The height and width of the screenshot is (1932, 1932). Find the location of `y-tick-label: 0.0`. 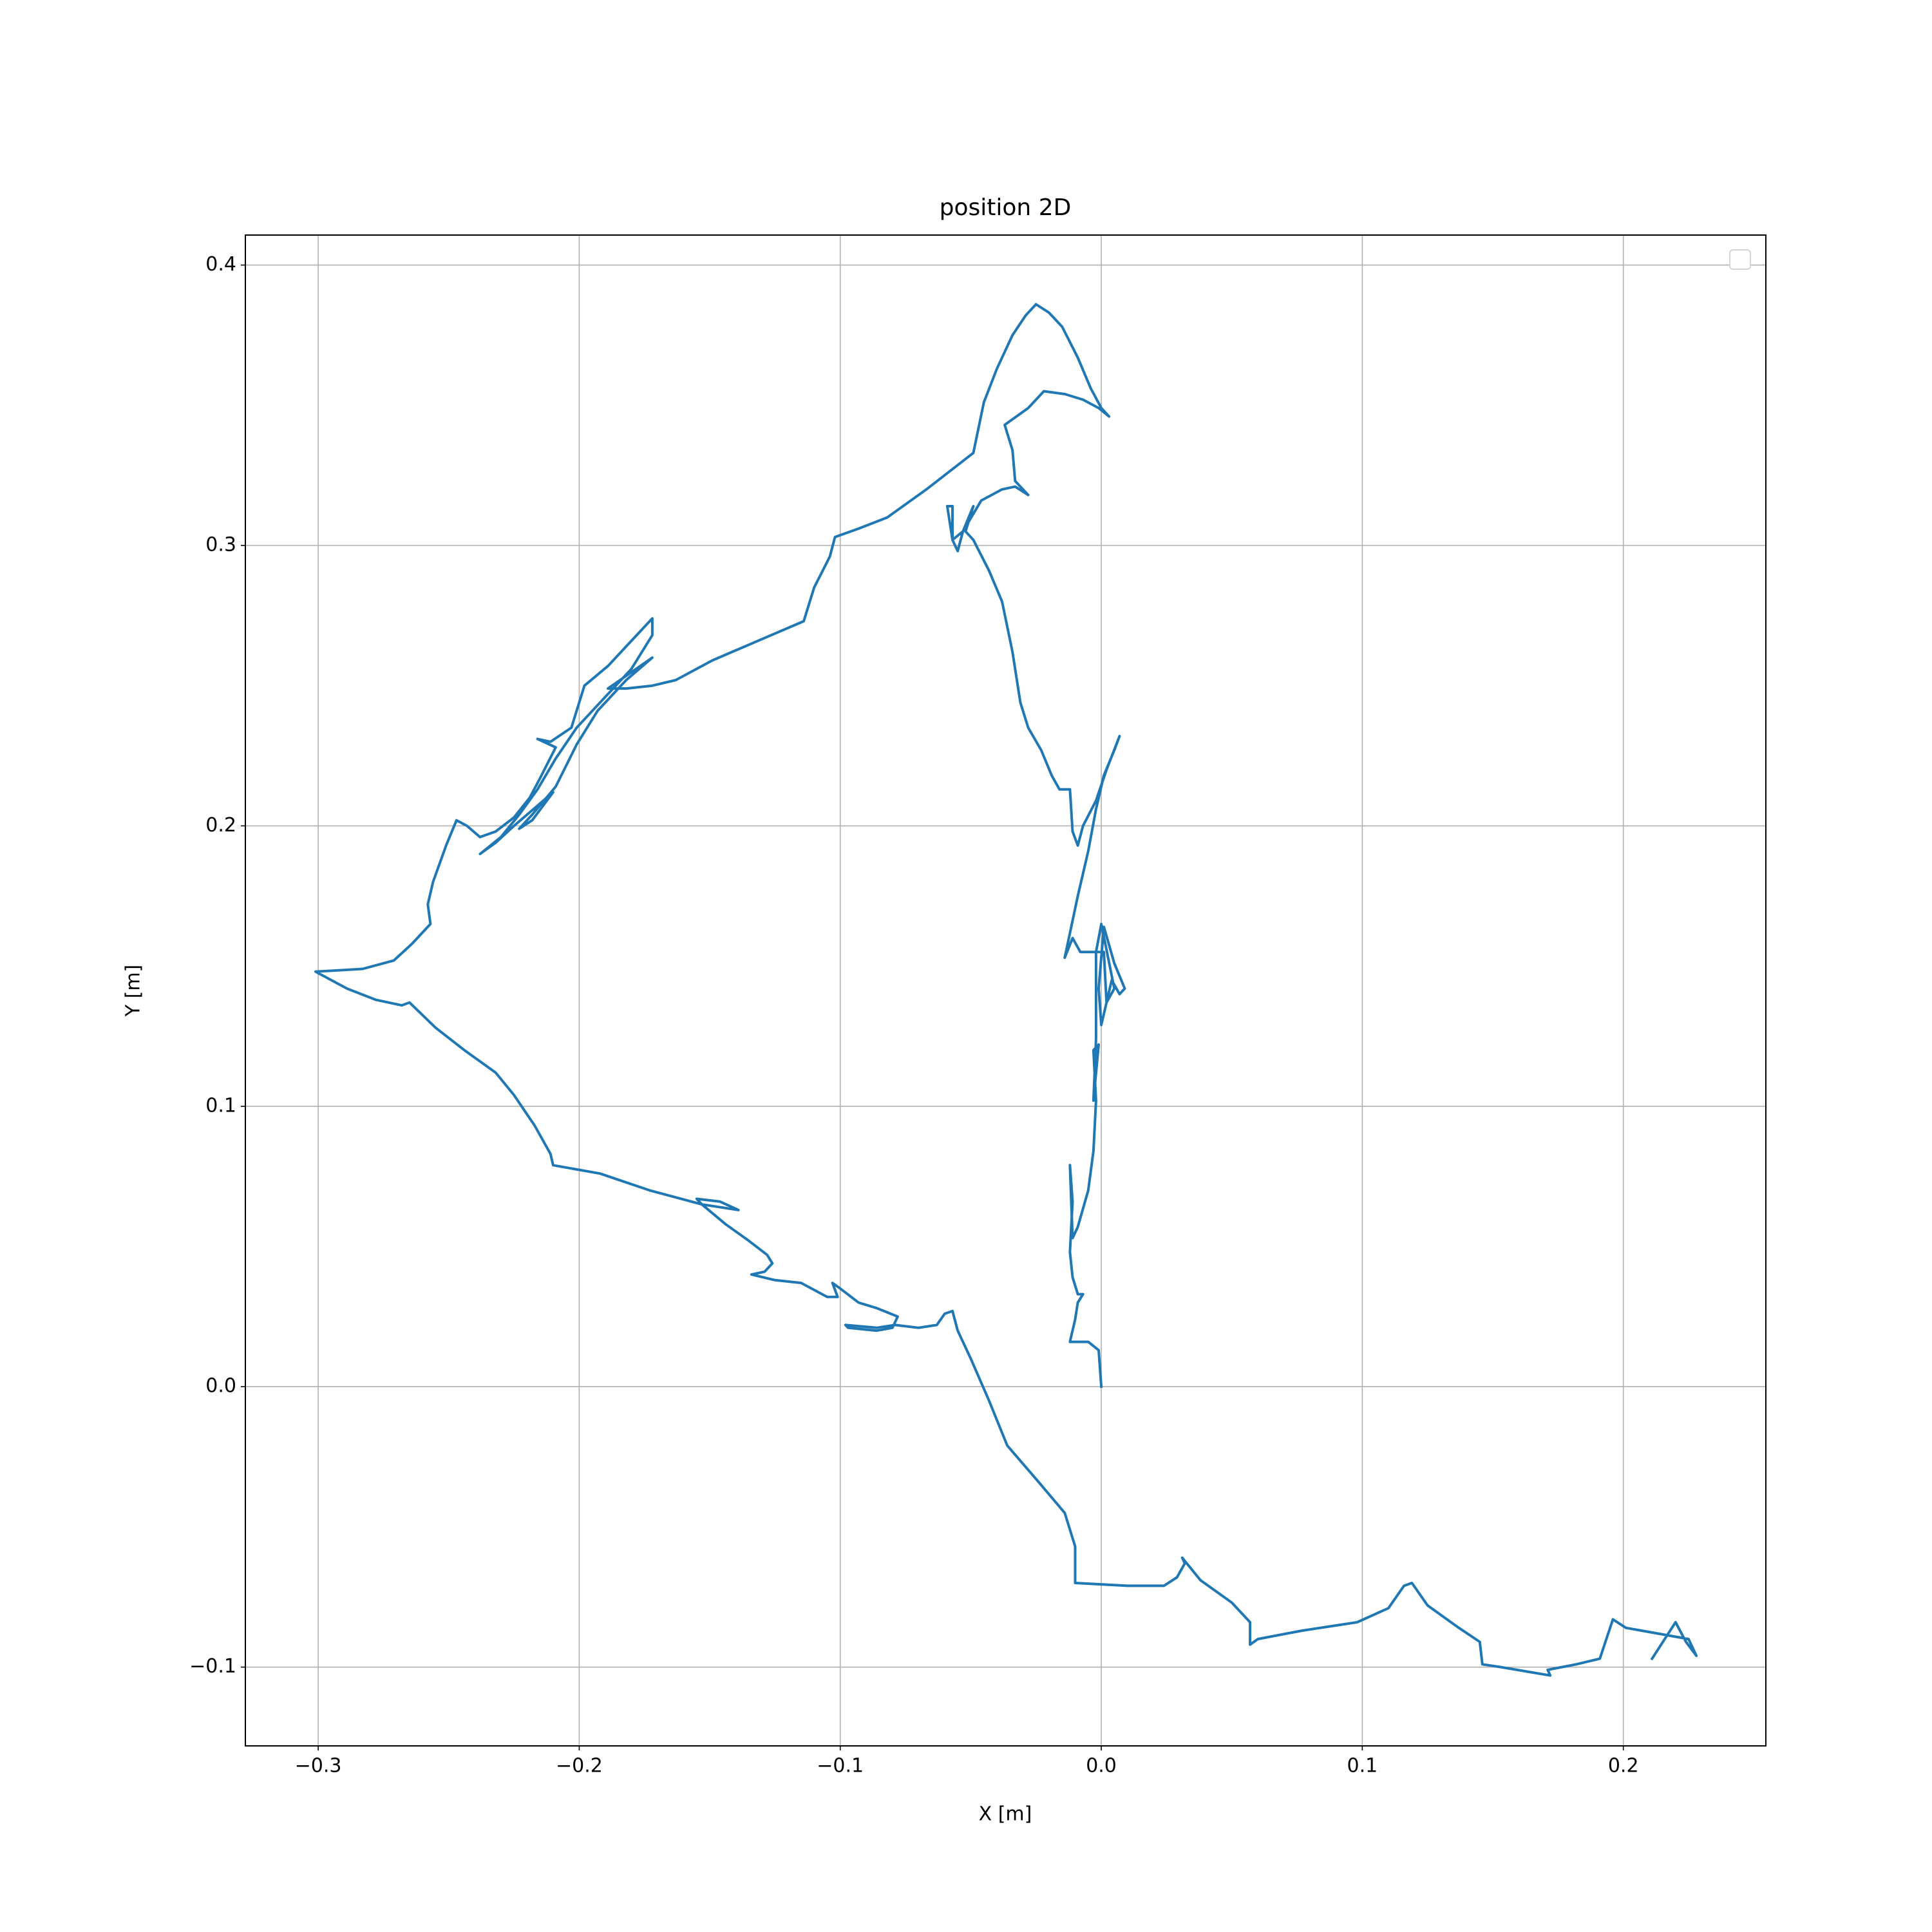

y-tick-label: 0.0 is located at coordinates (221, 1386).